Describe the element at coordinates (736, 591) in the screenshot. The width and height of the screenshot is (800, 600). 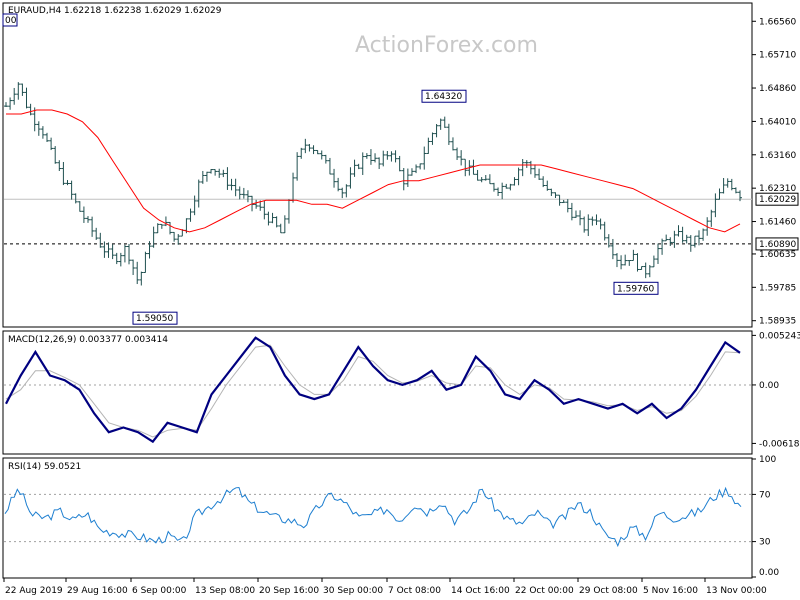
I see `x-tick-label: 13 Nov 00:00` at that location.